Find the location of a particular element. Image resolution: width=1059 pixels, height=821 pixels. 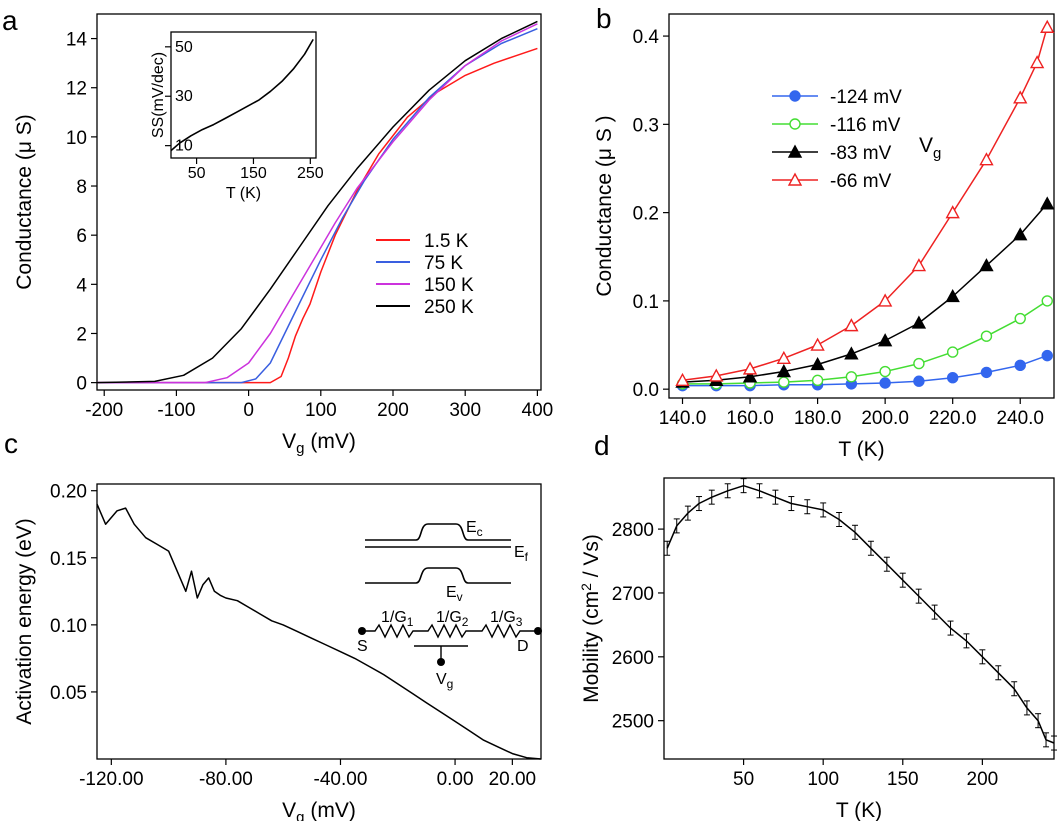

x-tick-label: 150 is located at coordinates (903, 779).